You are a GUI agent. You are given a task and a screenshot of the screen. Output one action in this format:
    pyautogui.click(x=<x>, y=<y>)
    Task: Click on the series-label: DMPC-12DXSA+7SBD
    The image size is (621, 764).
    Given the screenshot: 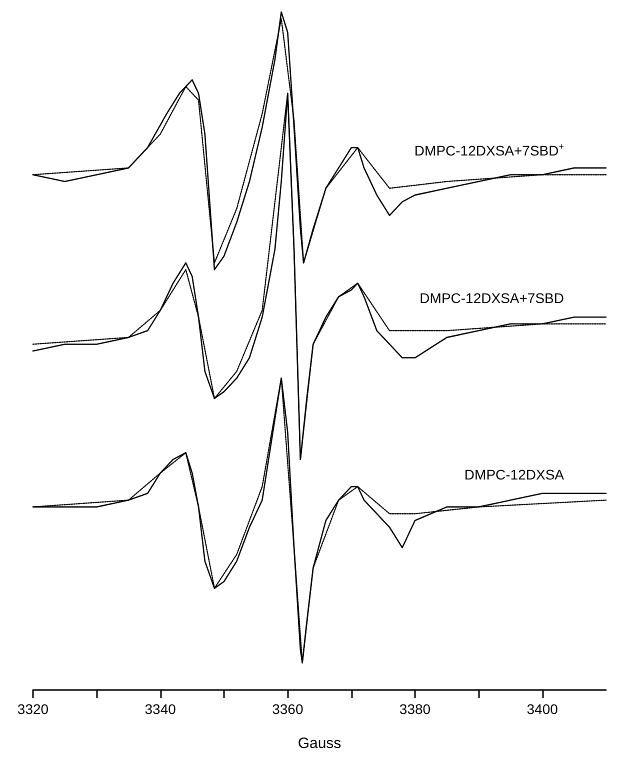 What is the action you would take?
    pyautogui.click(x=492, y=298)
    